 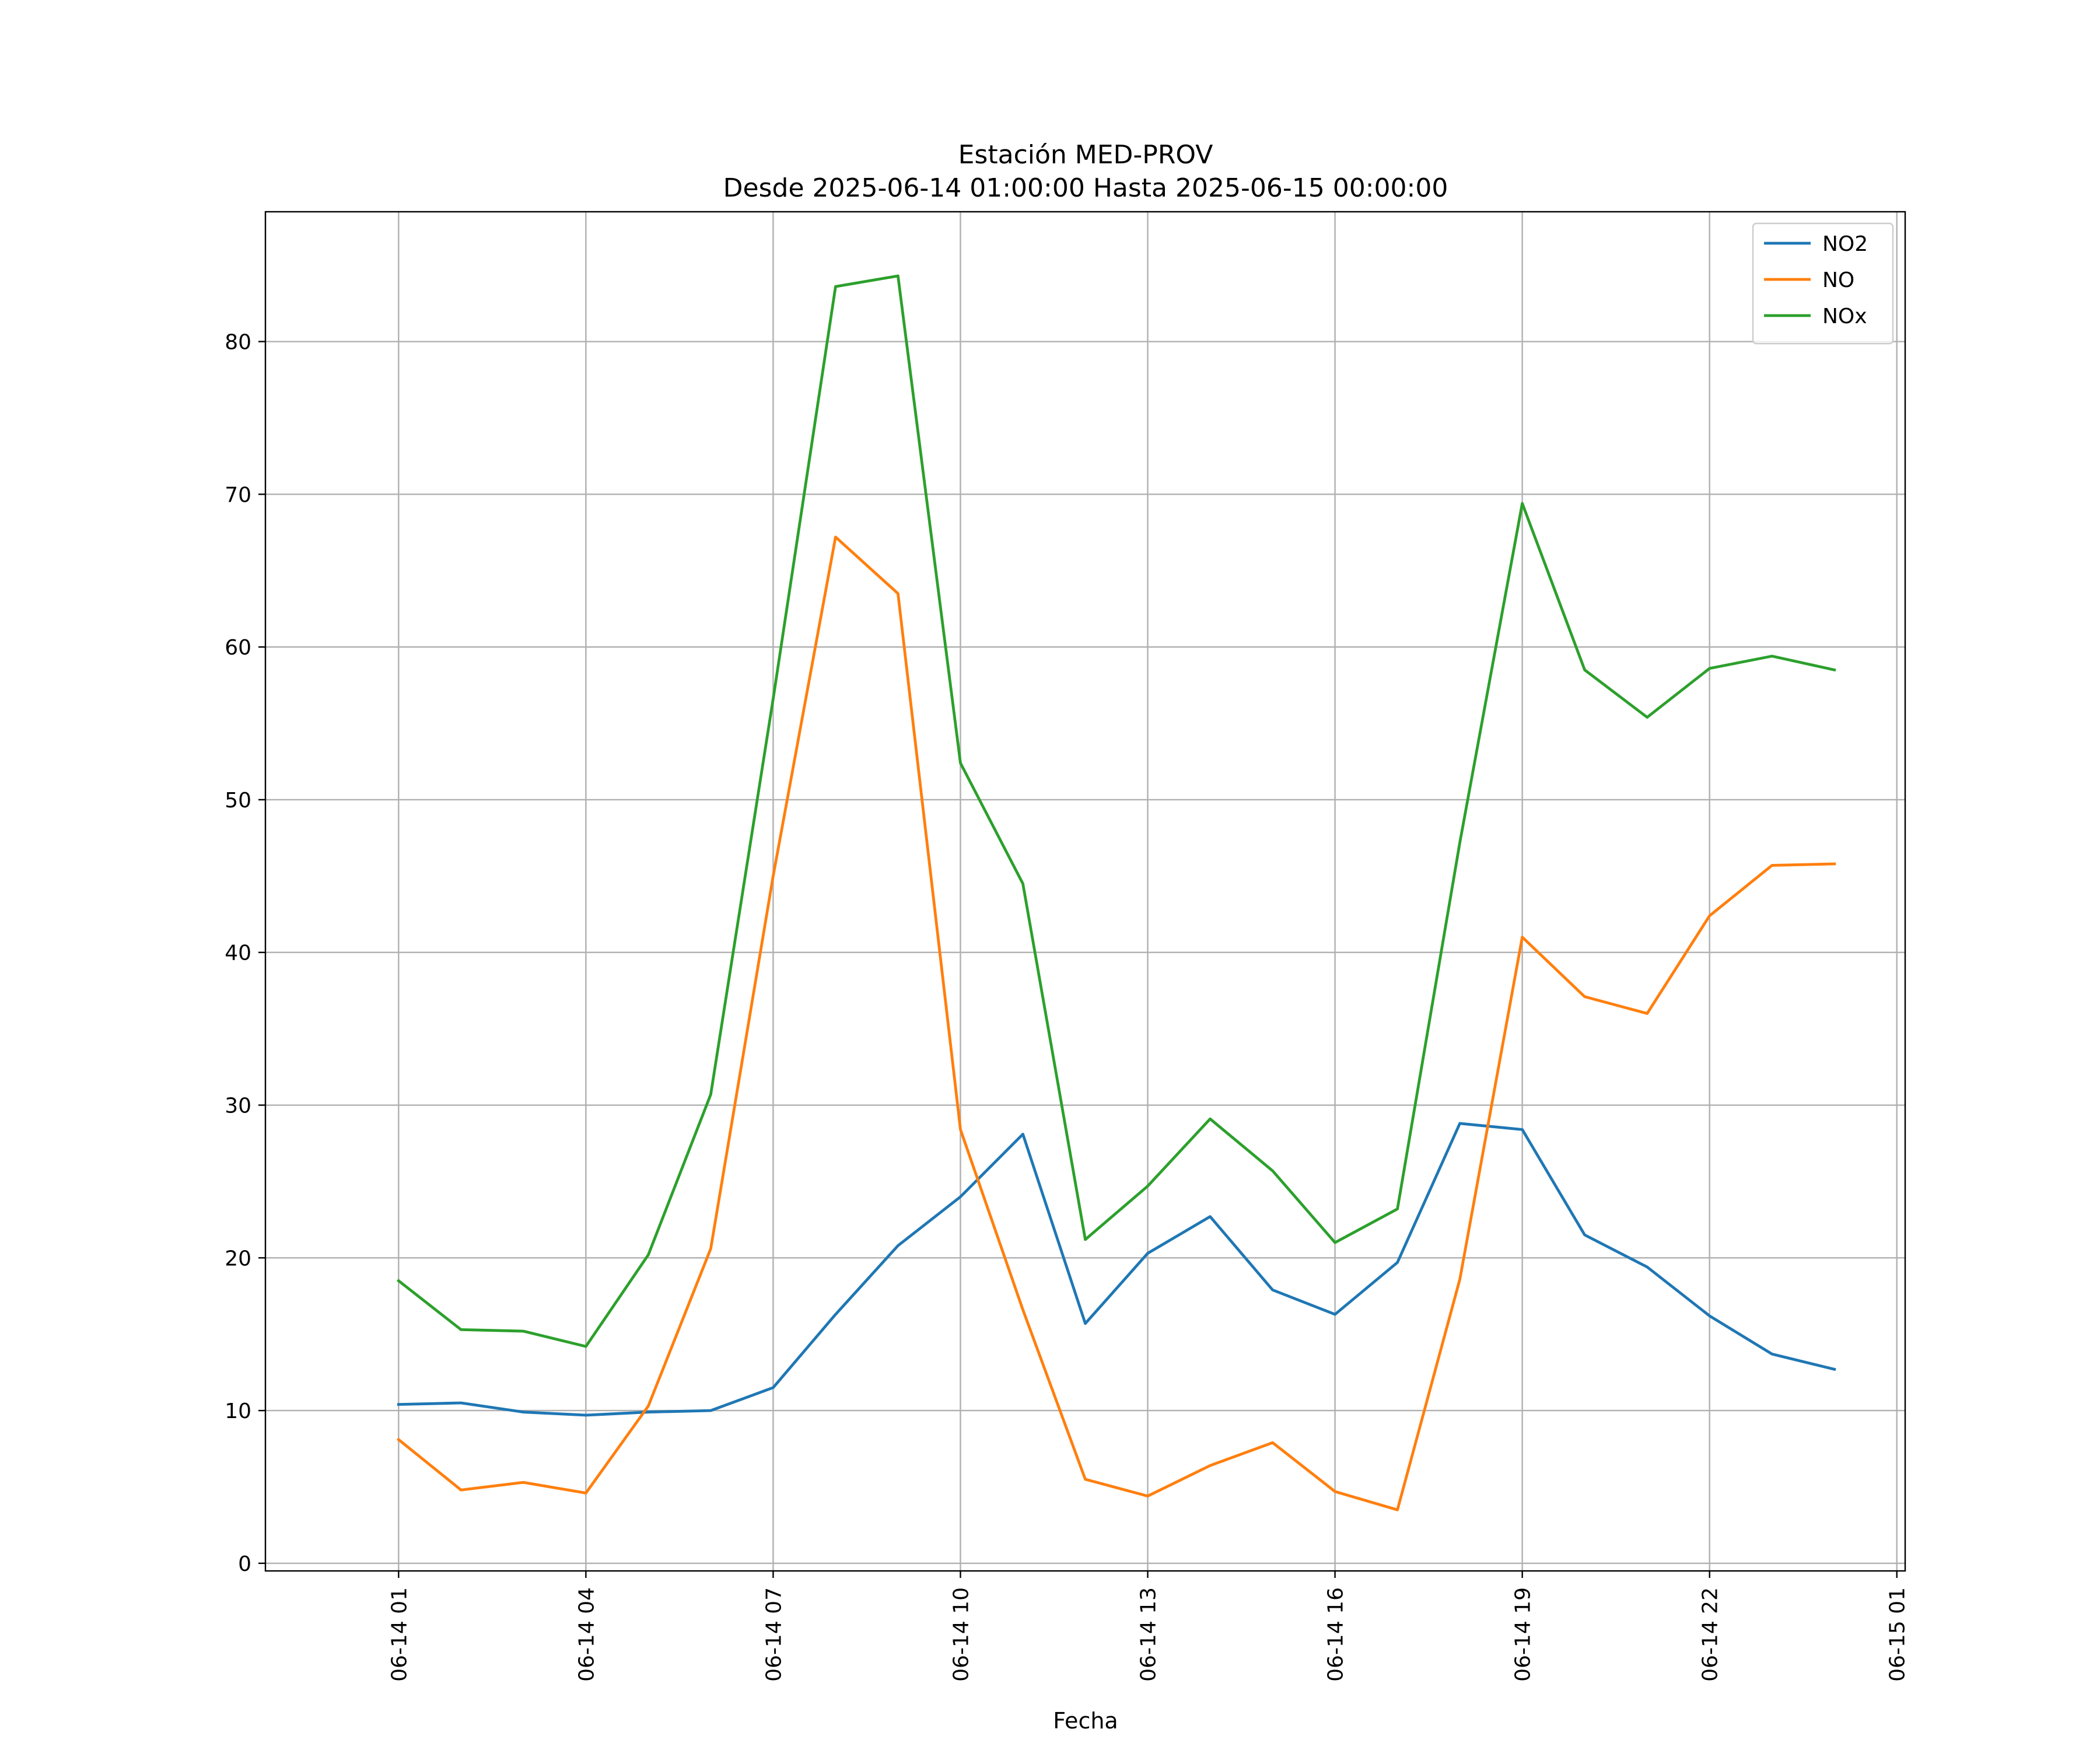 I want to click on y-tick-label: 0, so click(x=244, y=1564).